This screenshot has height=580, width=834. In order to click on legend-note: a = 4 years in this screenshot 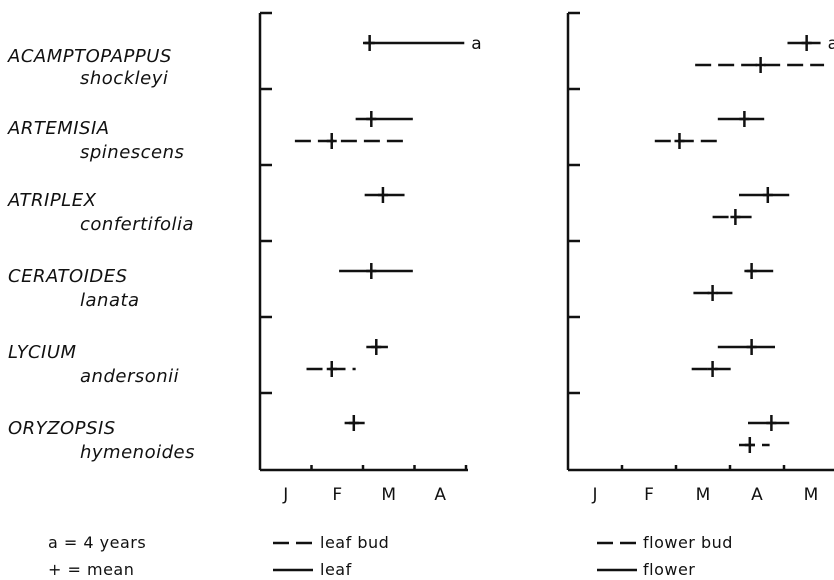, I will do `click(97, 542)`.